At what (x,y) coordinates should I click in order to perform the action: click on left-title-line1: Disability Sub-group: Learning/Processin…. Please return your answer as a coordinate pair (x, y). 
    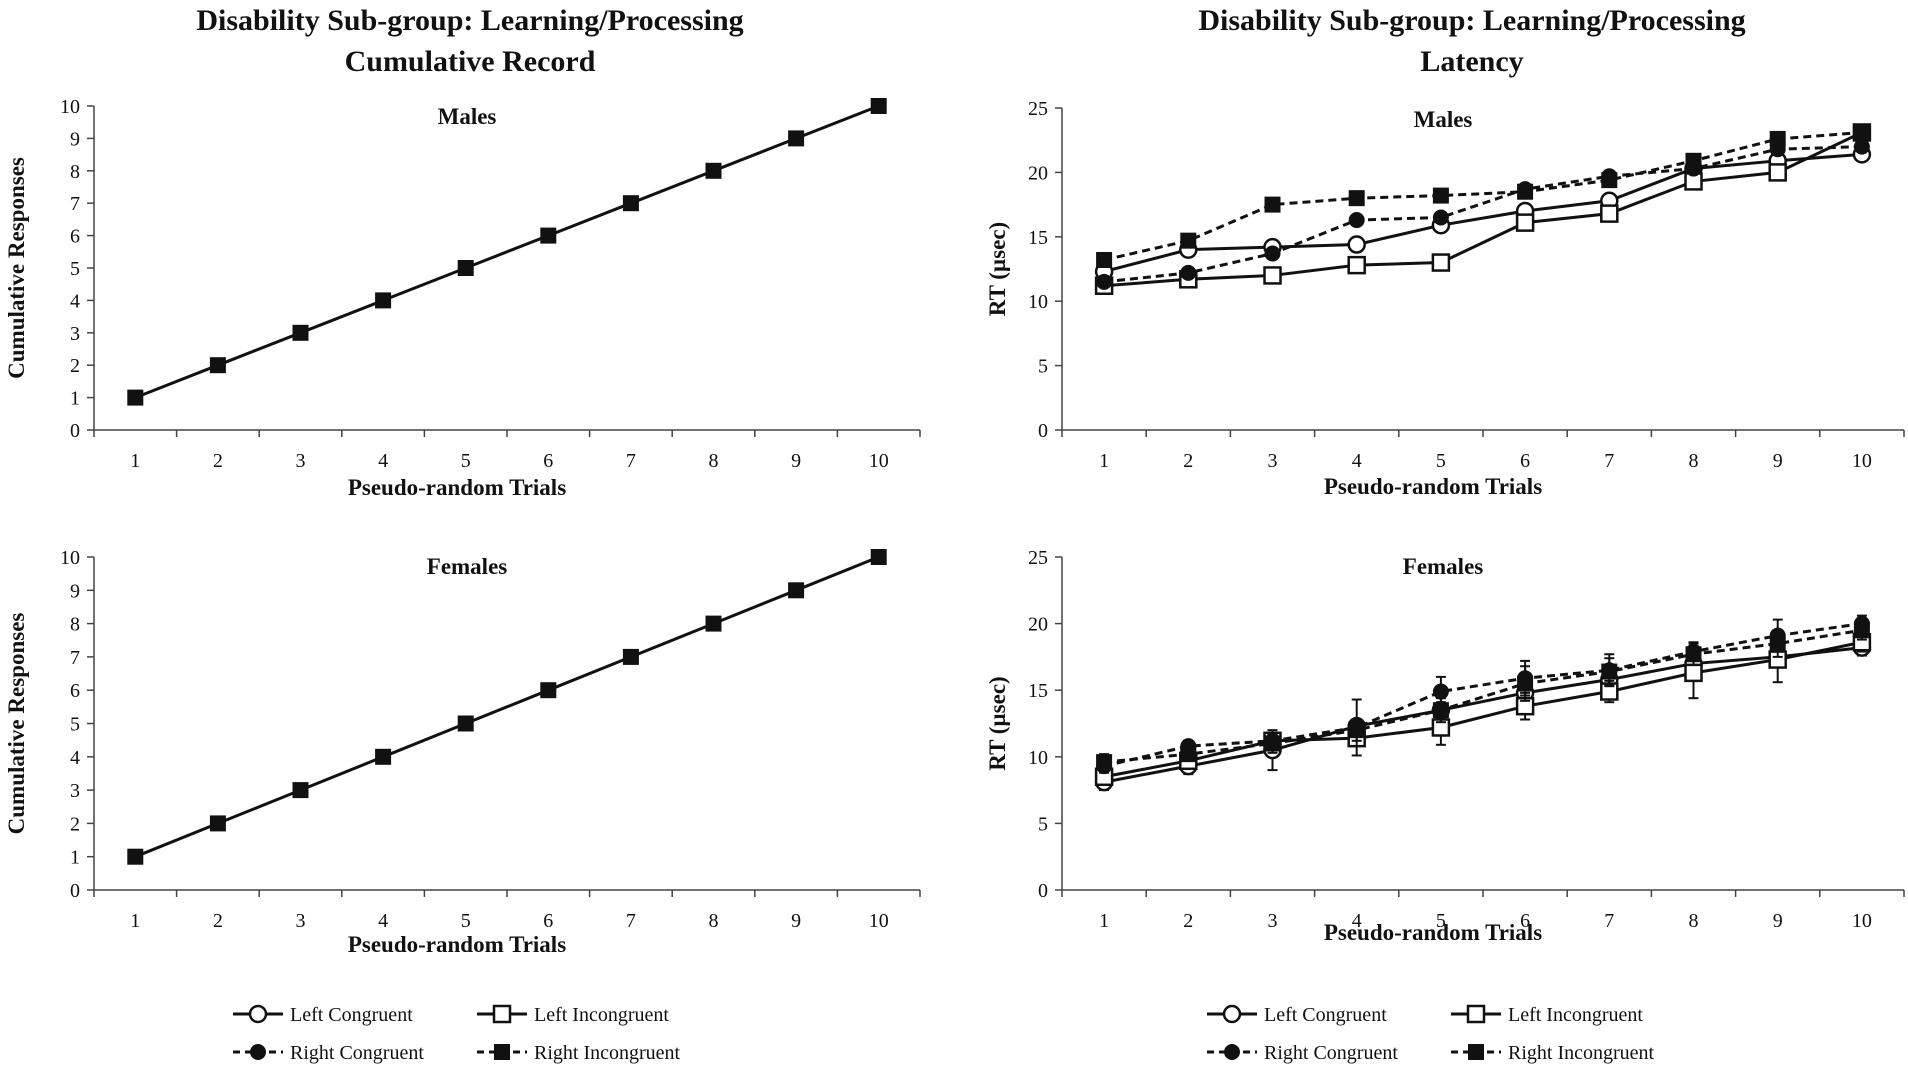
    Looking at the image, I should click on (469, 20).